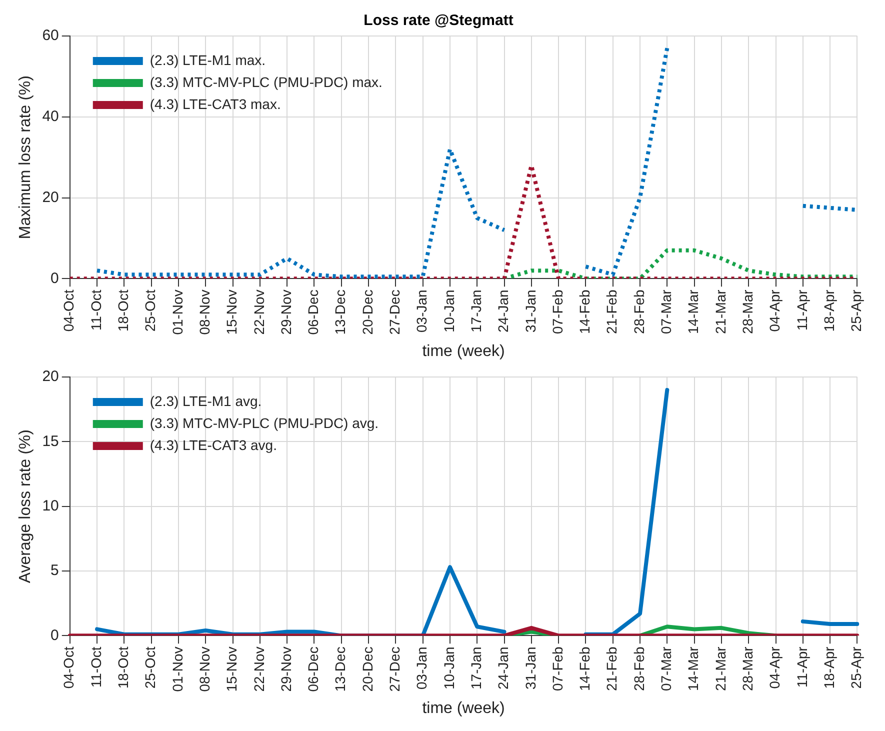 The image size is (885, 731). What do you see at coordinates (215, 104) in the screenshot?
I see `legend-label: (4.3) LTE-CAT3 max.` at bounding box center [215, 104].